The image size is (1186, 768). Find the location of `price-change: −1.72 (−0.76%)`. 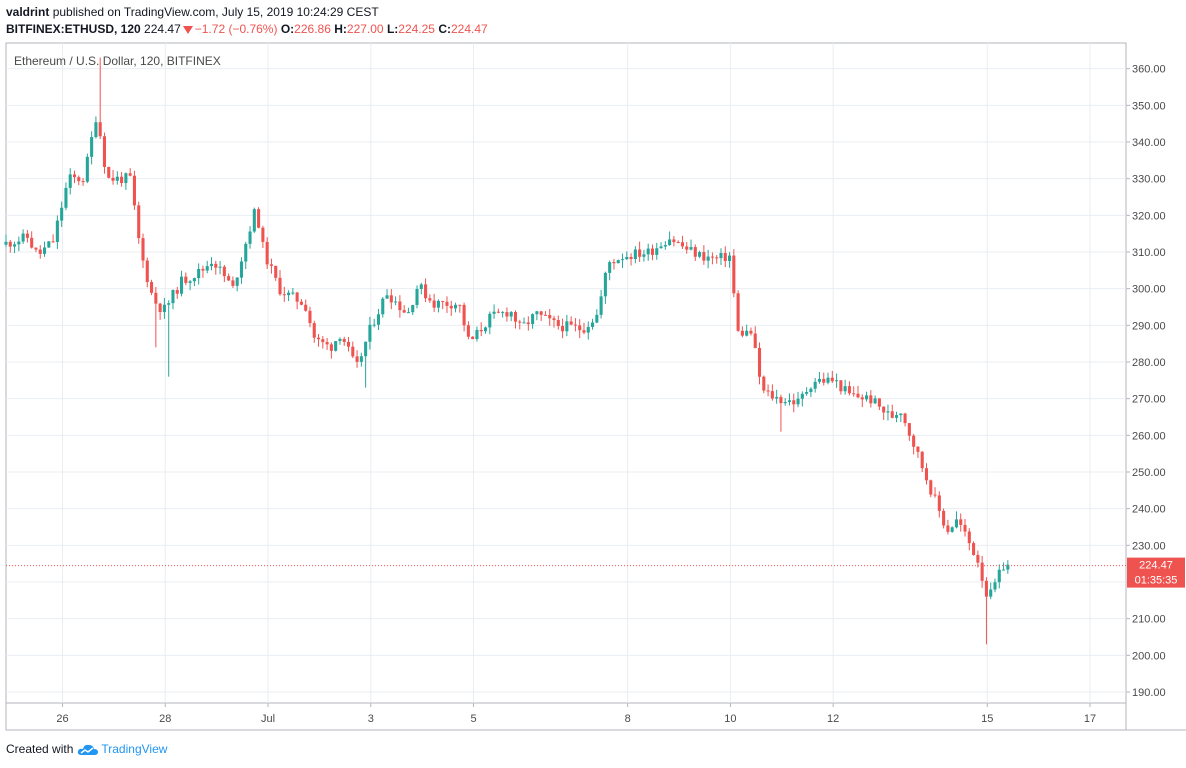

price-change: −1.72 (−0.76%) is located at coordinates (236, 29).